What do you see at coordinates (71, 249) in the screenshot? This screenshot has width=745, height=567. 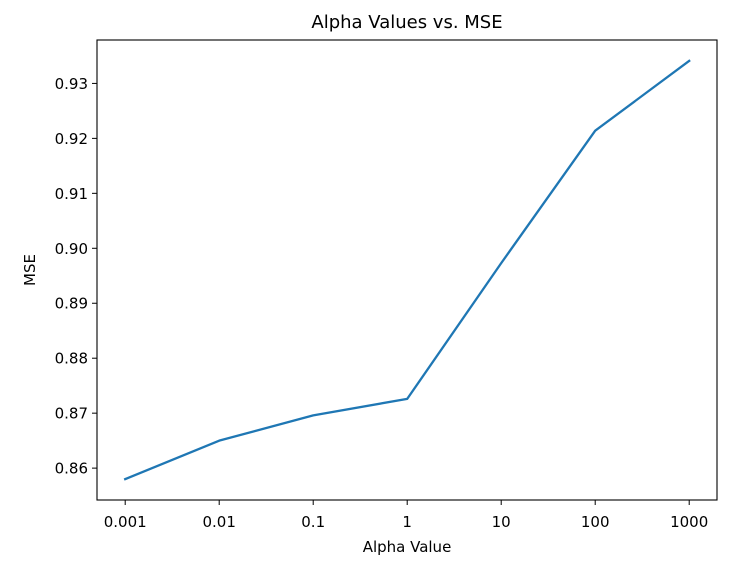 I see `y-tick-label: 0.90` at bounding box center [71, 249].